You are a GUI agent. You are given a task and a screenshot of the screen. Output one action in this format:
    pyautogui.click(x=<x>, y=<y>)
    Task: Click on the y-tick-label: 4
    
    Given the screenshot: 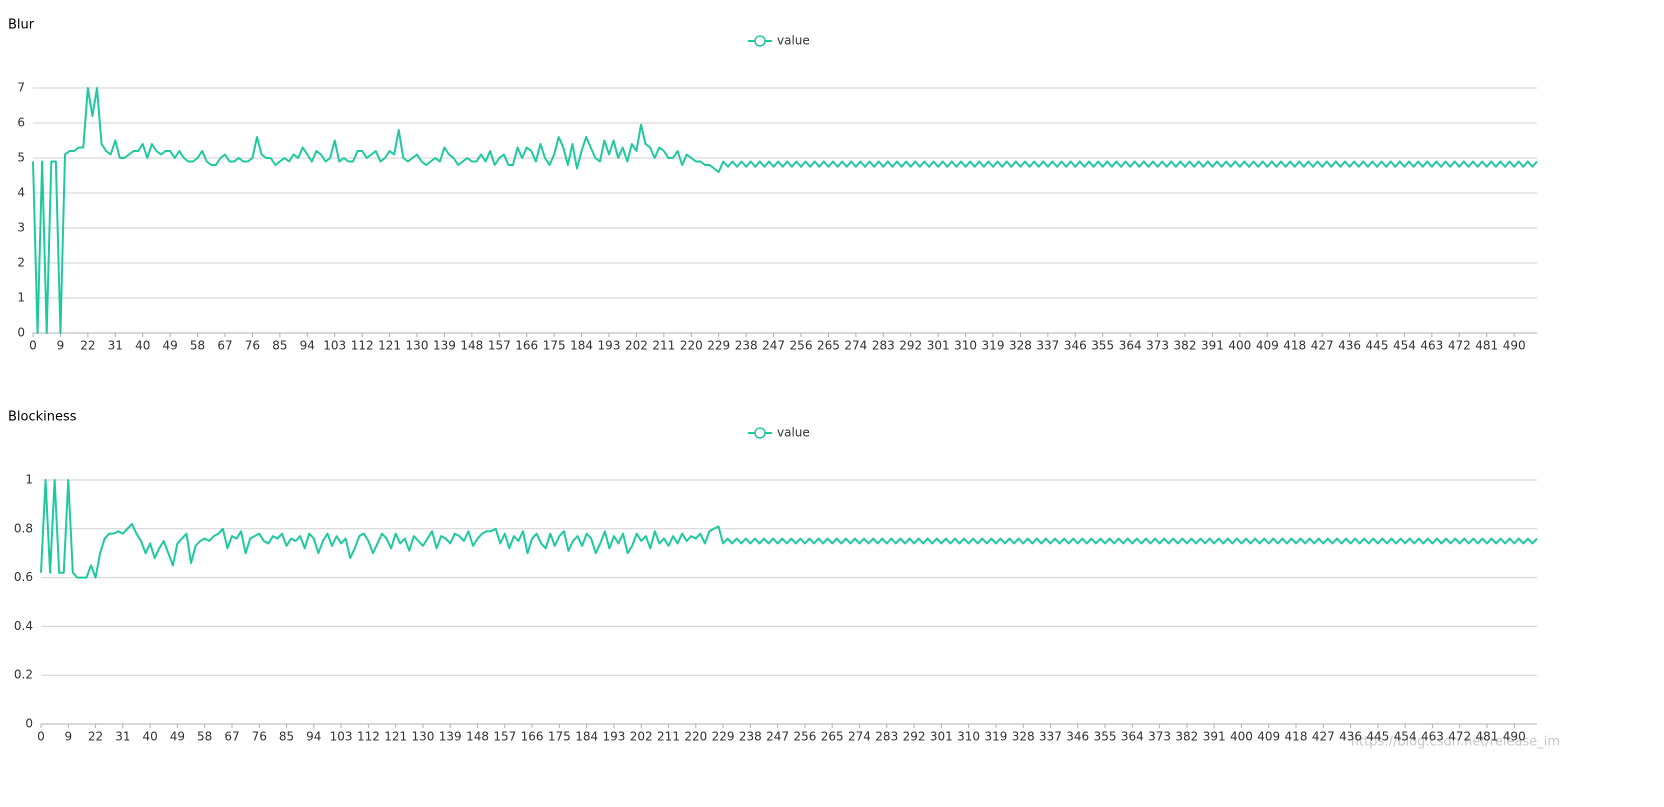 What is the action you would take?
    pyautogui.click(x=21, y=193)
    